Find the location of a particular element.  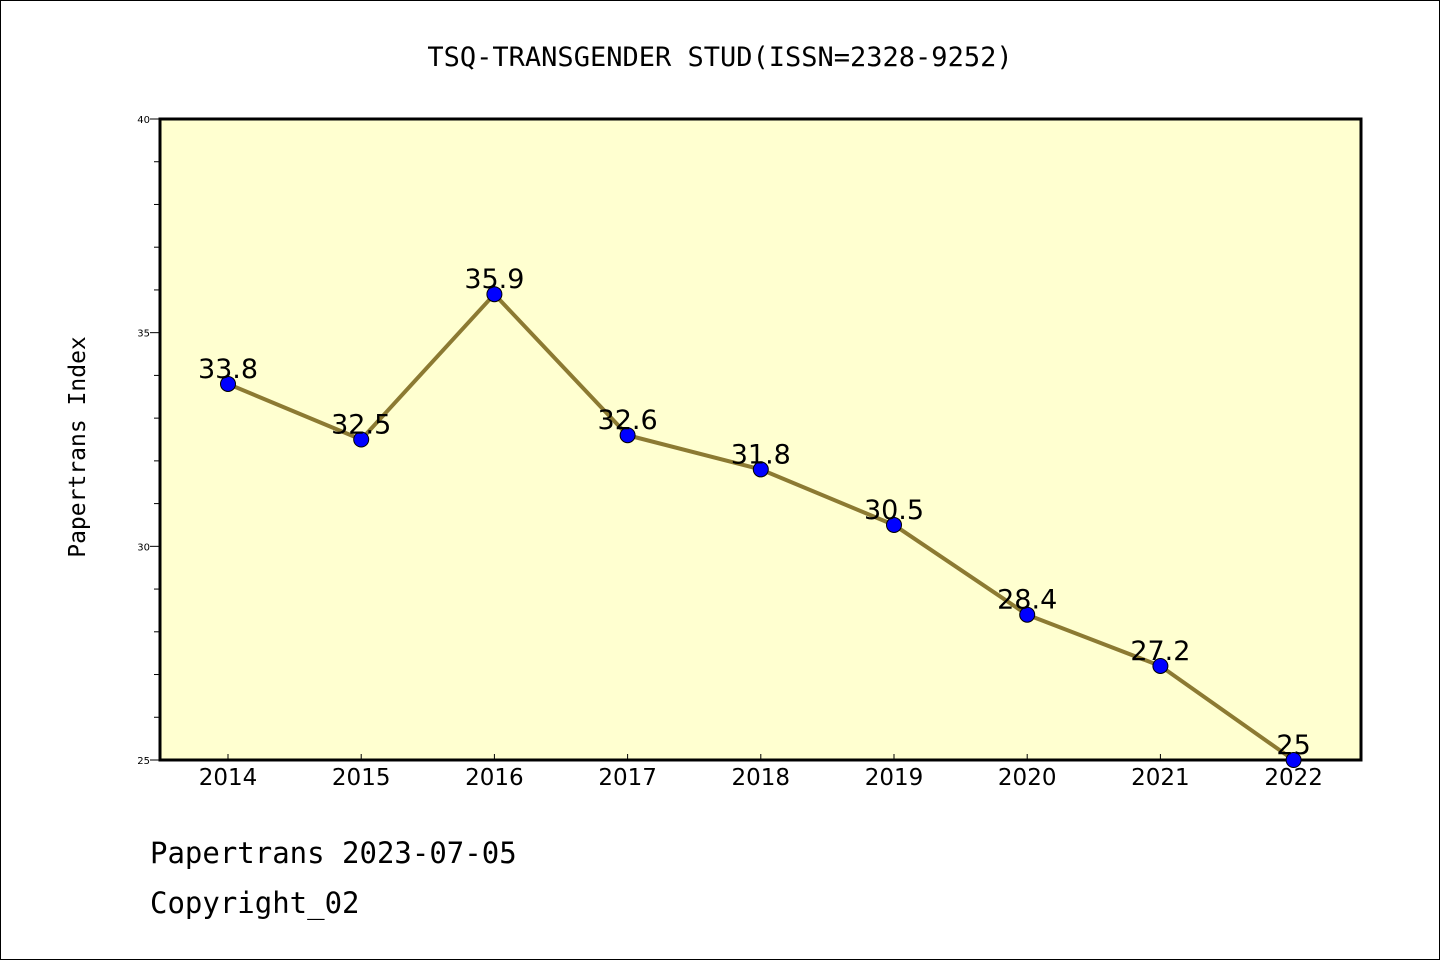

data-label: 25 is located at coordinates (1293, 745).